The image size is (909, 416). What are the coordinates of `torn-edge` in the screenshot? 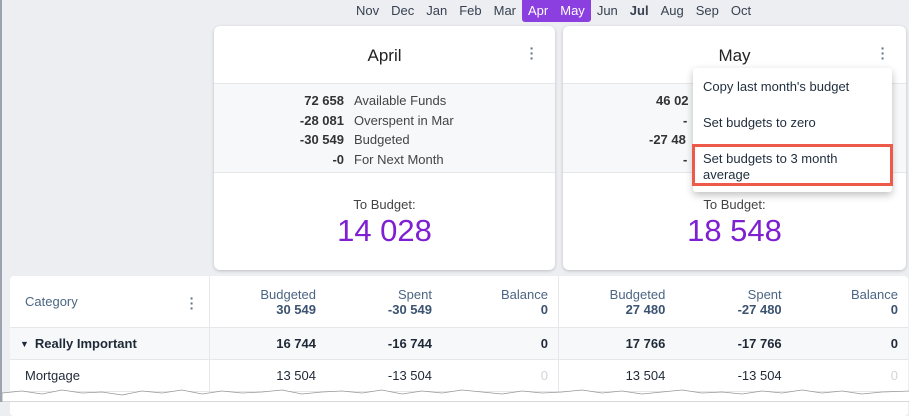 It's located at (455, 395).